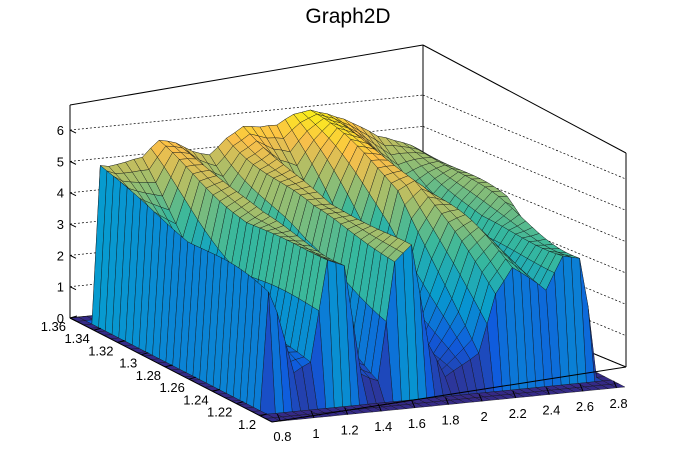 The width and height of the screenshot is (696, 472). Describe the element at coordinates (449, 394) in the screenshot. I see `x-axis-line` at that location.